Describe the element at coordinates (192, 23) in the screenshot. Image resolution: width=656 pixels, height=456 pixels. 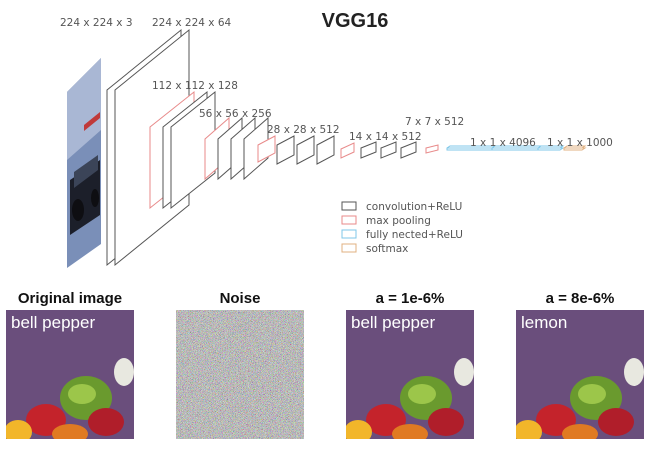
I see `dim-label-conv1: 224 x 224 x 64` at that location.